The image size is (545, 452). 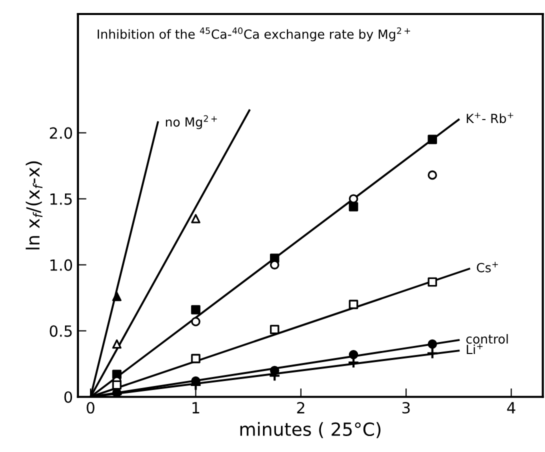 I want to click on series-label: Li$^{+}$, so click(x=474, y=349).